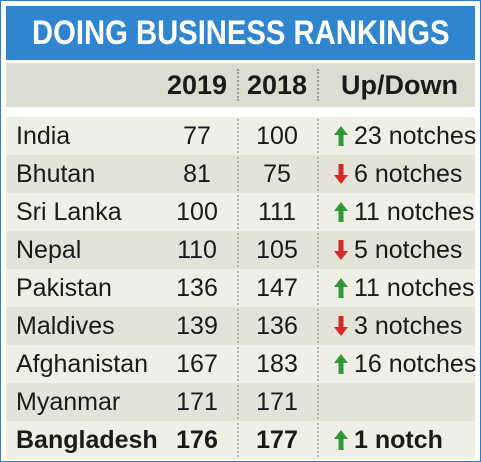 Image resolution: width=481 pixels, height=462 pixels. What do you see at coordinates (197, 326) in the screenshot?
I see `rank-2019-cell: 139` at bounding box center [197, 326].